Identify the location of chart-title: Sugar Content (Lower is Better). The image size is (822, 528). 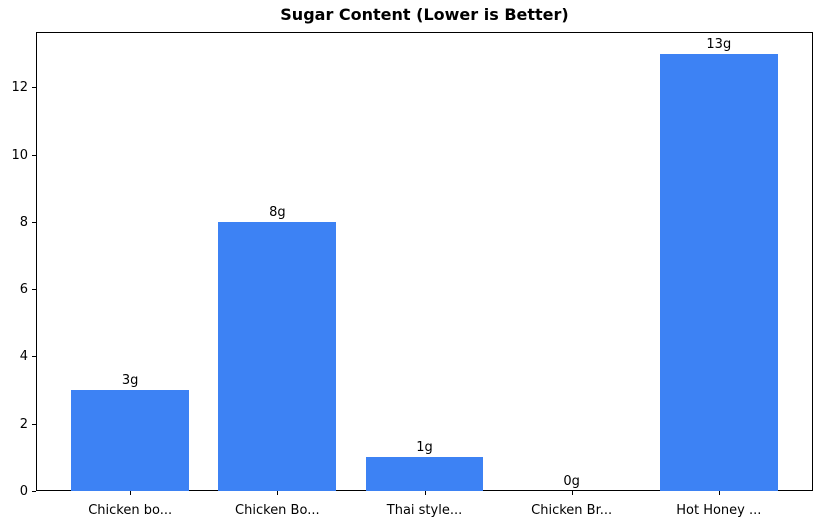
(424, 14).